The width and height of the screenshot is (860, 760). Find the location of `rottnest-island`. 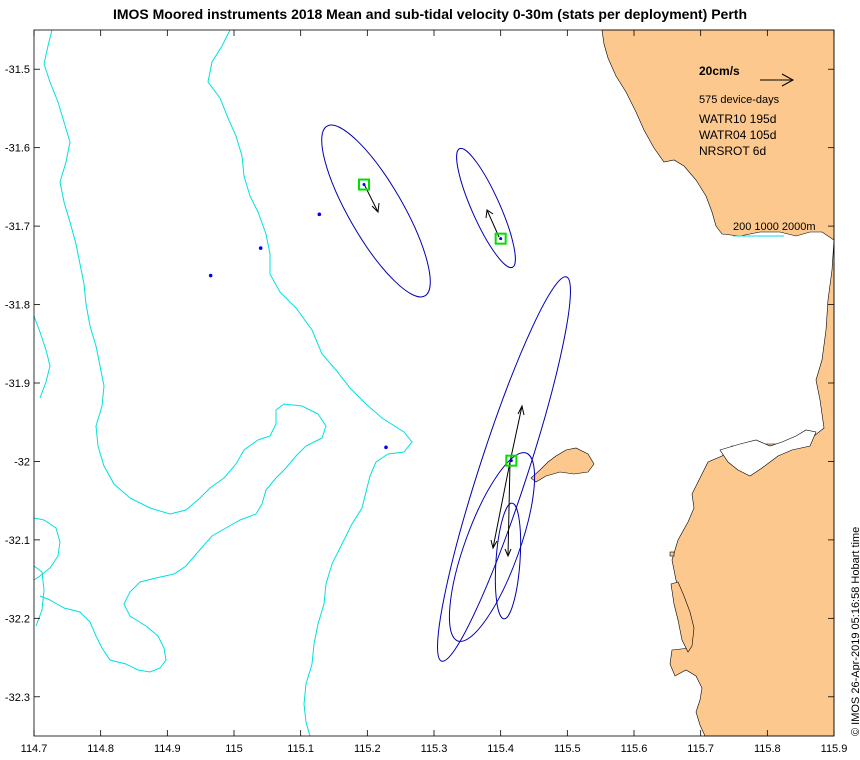

rottnest-island is located at coordinates (562, 465).